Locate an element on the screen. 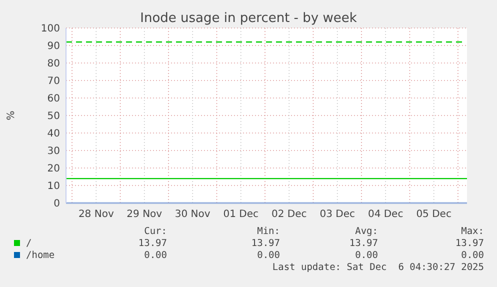 The image size is (497, 287). y-axis-title: % is located at coordinates (11, 115).